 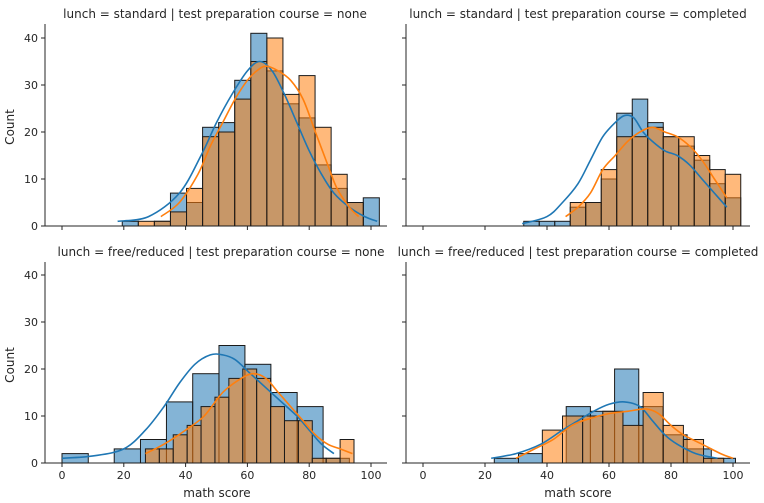 I want to click on x-axis-label-right: math score, so click(x=577, y=493).